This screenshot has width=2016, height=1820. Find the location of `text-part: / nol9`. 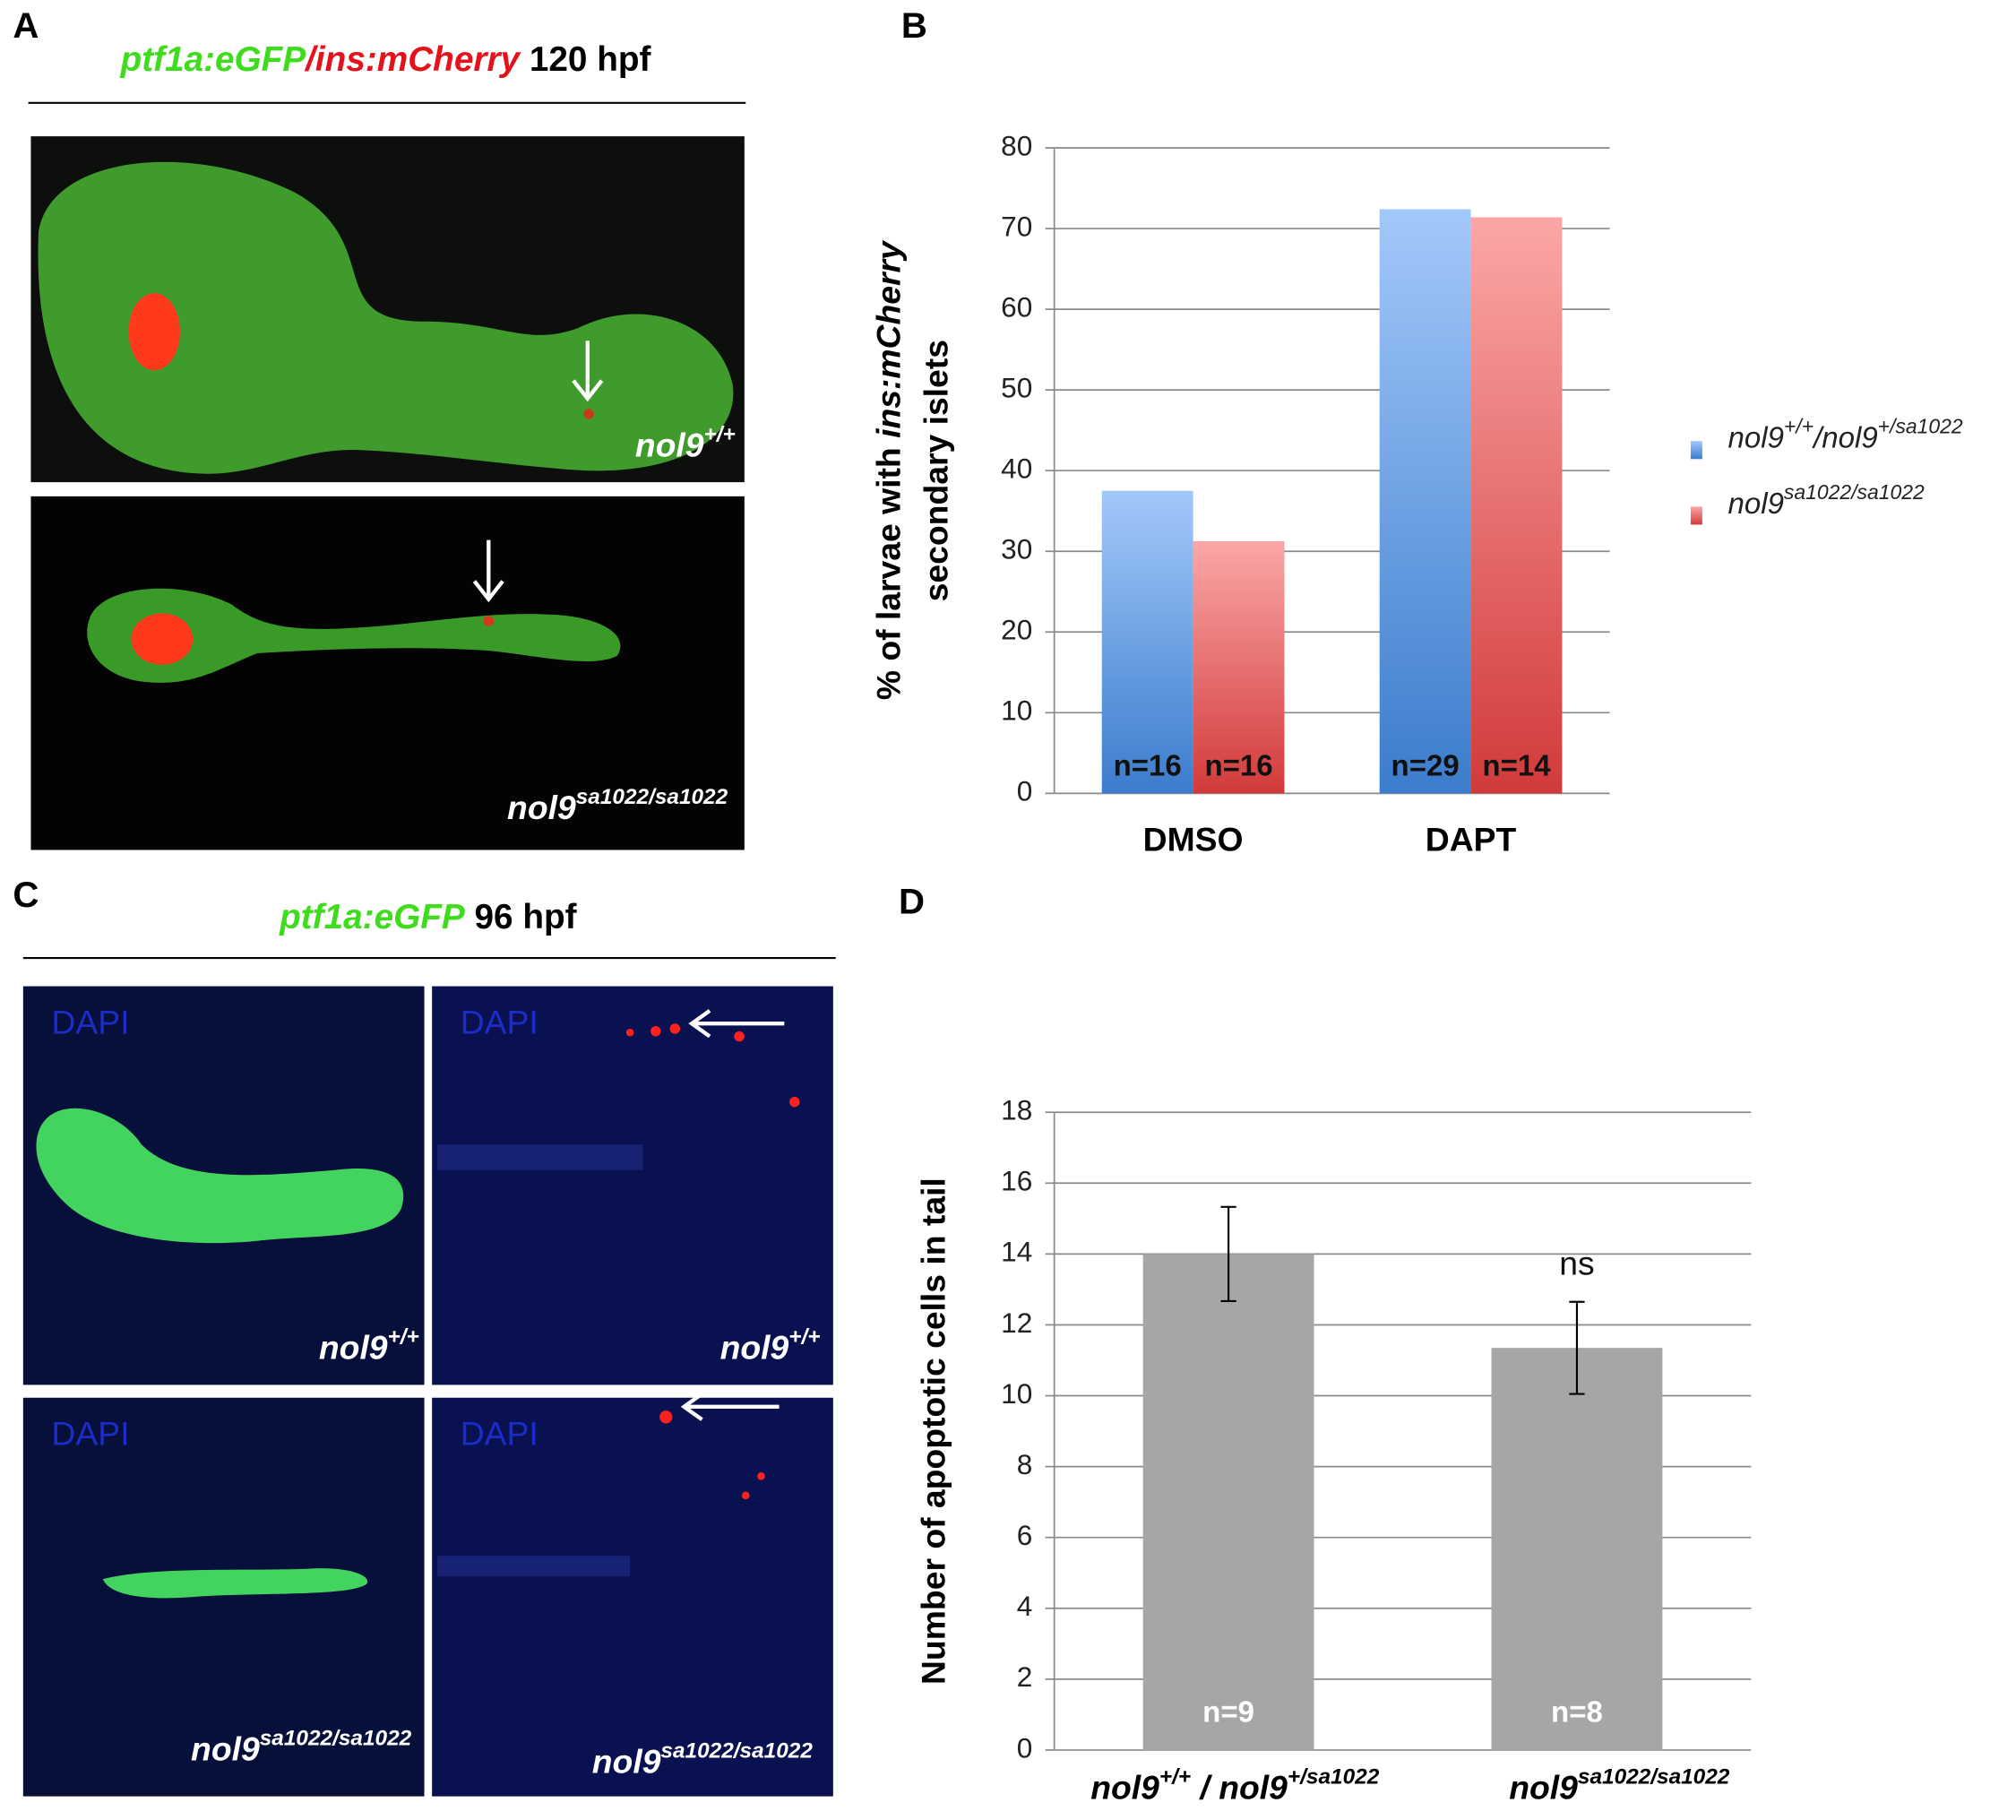

text-part: / nol9 is located at coordinates (1239, 1787).